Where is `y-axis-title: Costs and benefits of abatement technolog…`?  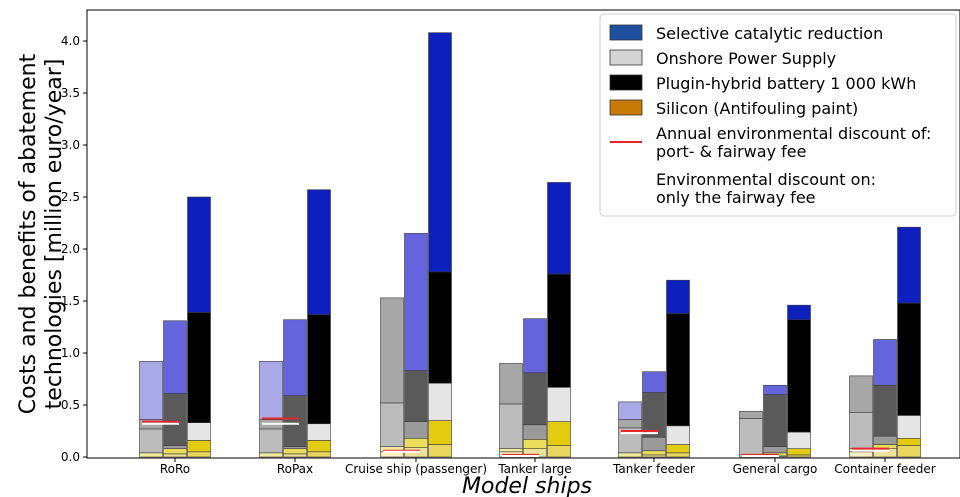
y-axis-title: Costs and benefits of abatement technolog… is located at coordinates (41, 233).